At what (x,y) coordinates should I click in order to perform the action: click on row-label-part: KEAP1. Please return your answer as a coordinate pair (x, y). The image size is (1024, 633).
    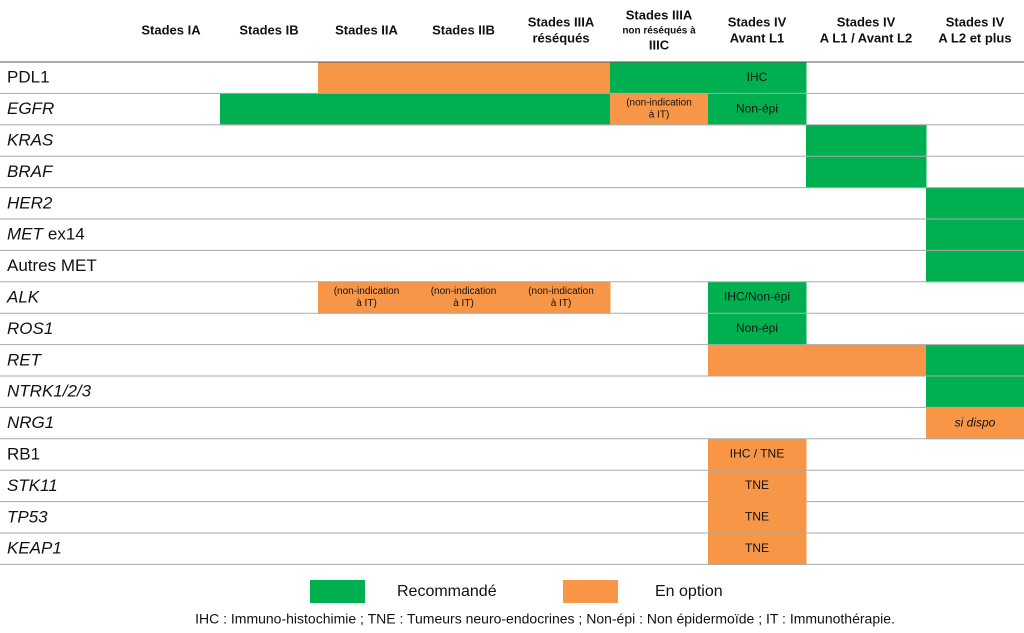
    Looking at the image, I should click on (34, 548).